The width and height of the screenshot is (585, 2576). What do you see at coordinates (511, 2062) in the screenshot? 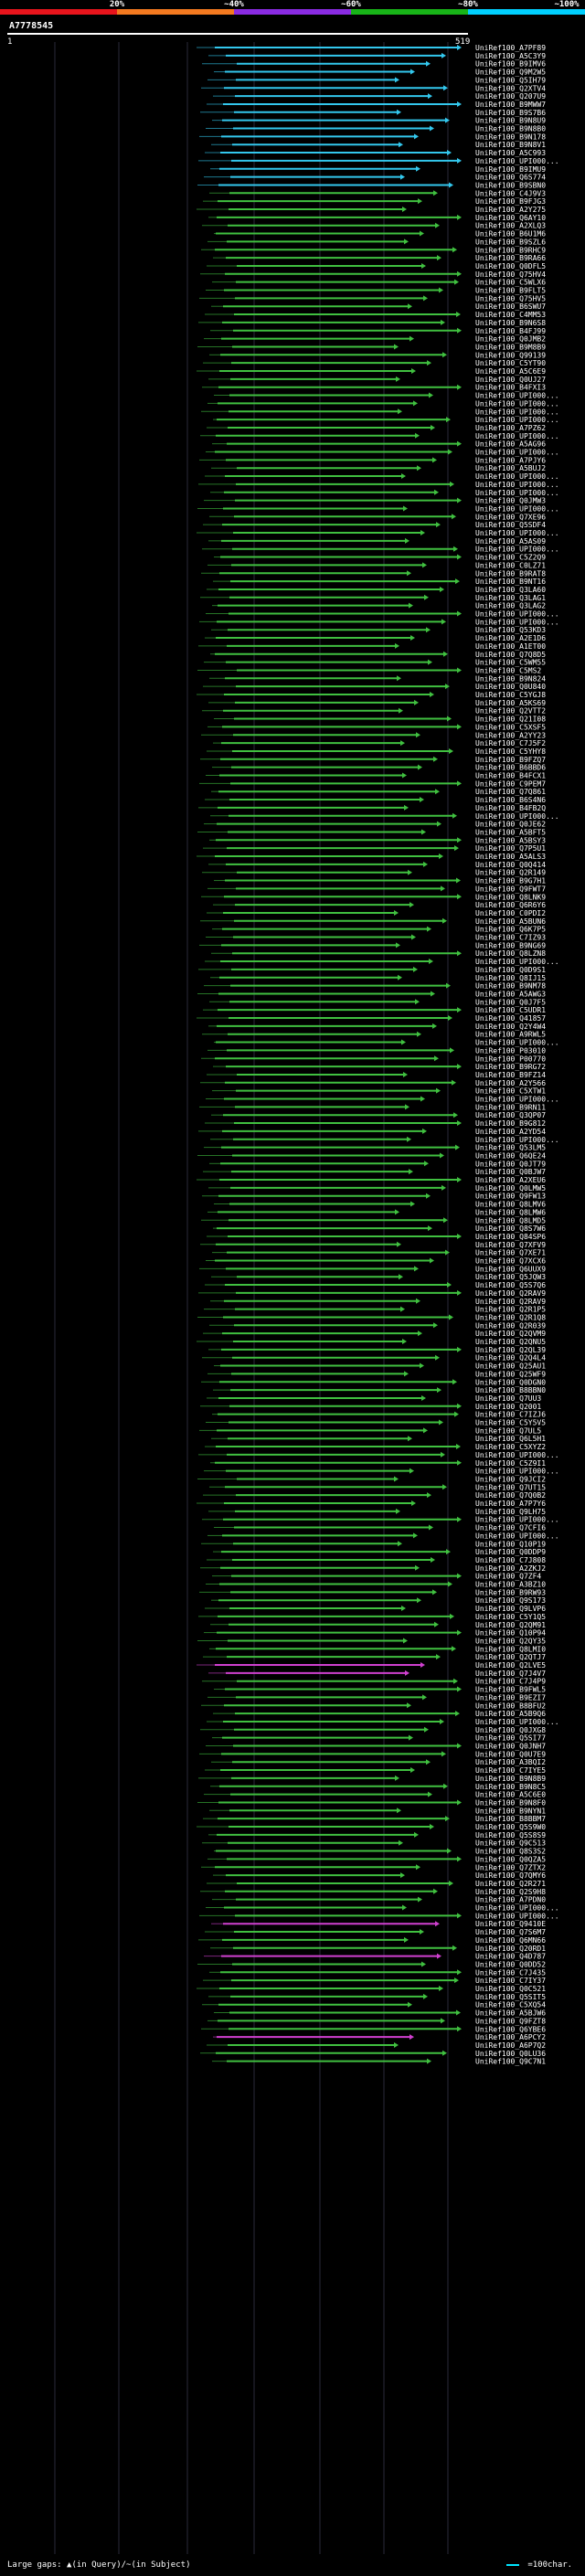
I see `hit-label: UniRef100_Q9C7N1` at bounding box center [511, 2062].